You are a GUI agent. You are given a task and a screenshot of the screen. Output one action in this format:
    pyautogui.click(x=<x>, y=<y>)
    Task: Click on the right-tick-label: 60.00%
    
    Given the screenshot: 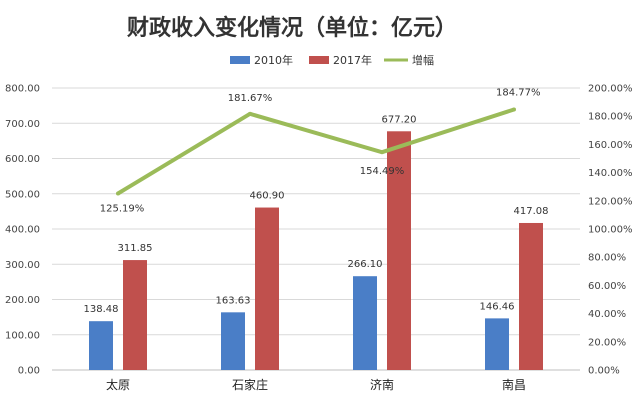 What is the action you would take?
    pyautogui.click(x=607, y=286)
    